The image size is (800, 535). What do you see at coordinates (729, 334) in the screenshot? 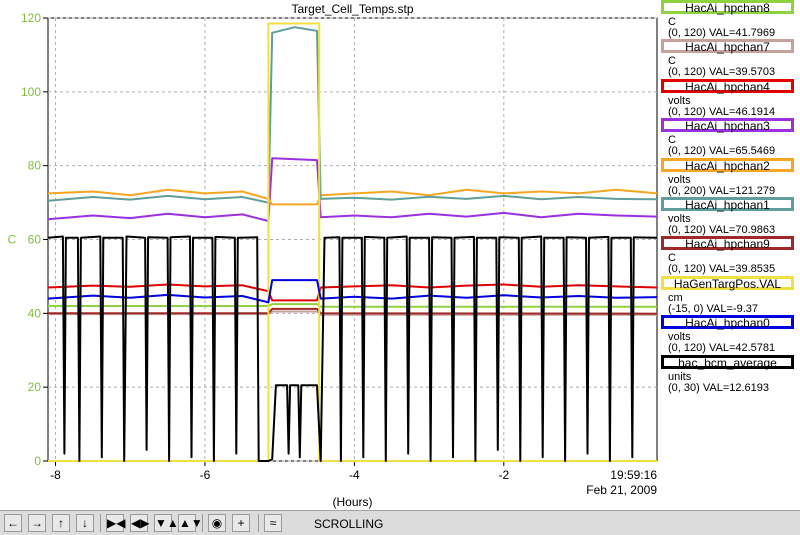
I see `legend-entry: HacAi_hpchan0 volts (0, 120) VAL=42.5781` at bounding box center [729, 334].